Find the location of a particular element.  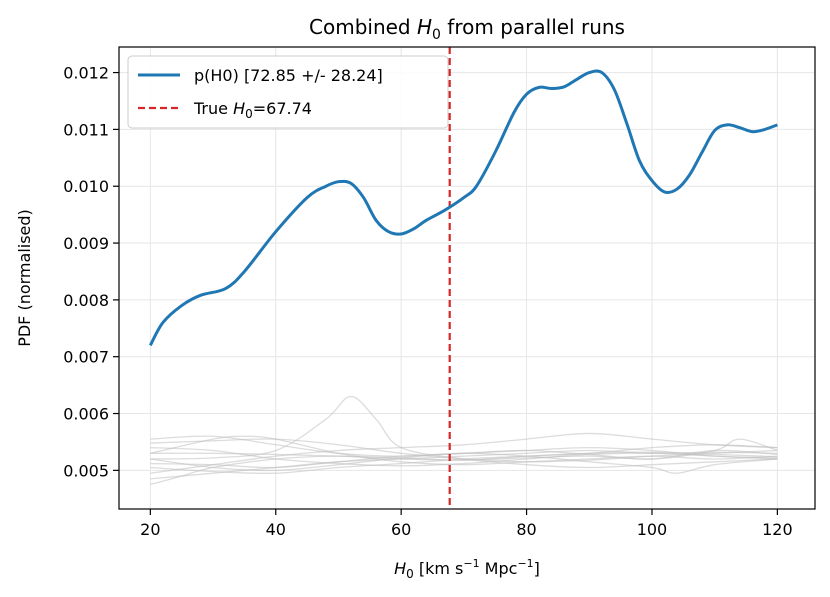

y-tick-label: 0.009 is located at coordinates (86, 243).